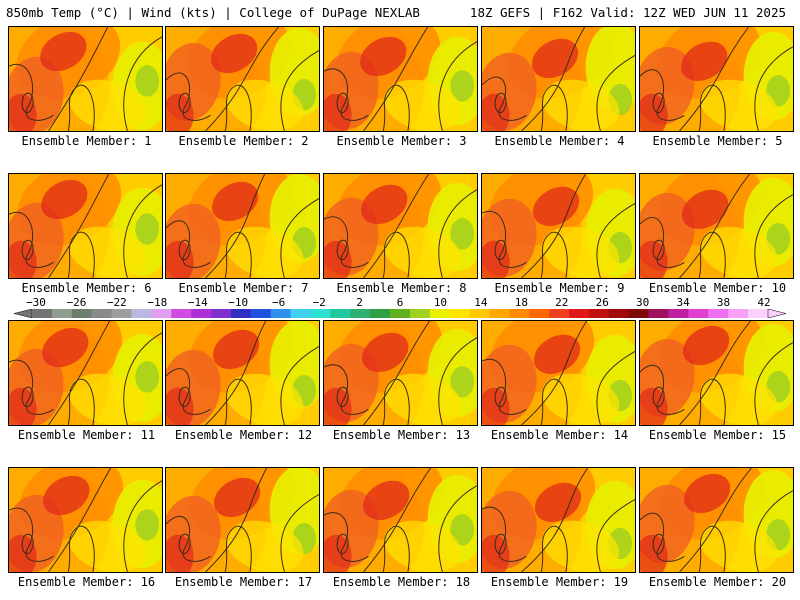 This screenshot has height=600, width=800. What do you see at coordinates (602, 302) in the screenshot?
I see `colorbar-tick-label: 26` at bounding box center [602, 302].